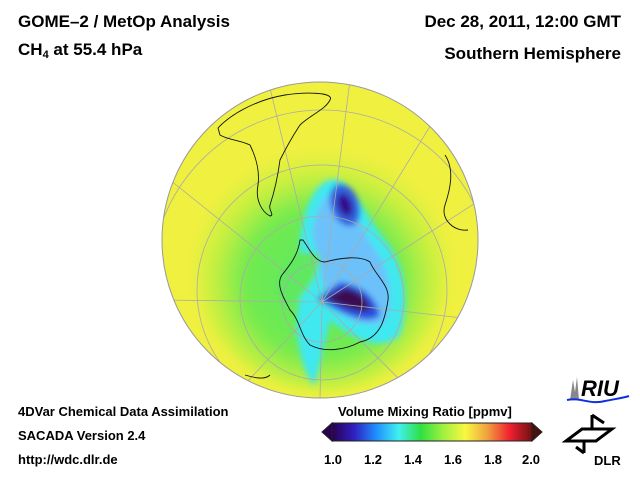 The width and height of the screenshot is (640, 480). Describe the element at coordinates (453, 459) in the screenshot. I see `colorbar-tick: 1.6` at that location.